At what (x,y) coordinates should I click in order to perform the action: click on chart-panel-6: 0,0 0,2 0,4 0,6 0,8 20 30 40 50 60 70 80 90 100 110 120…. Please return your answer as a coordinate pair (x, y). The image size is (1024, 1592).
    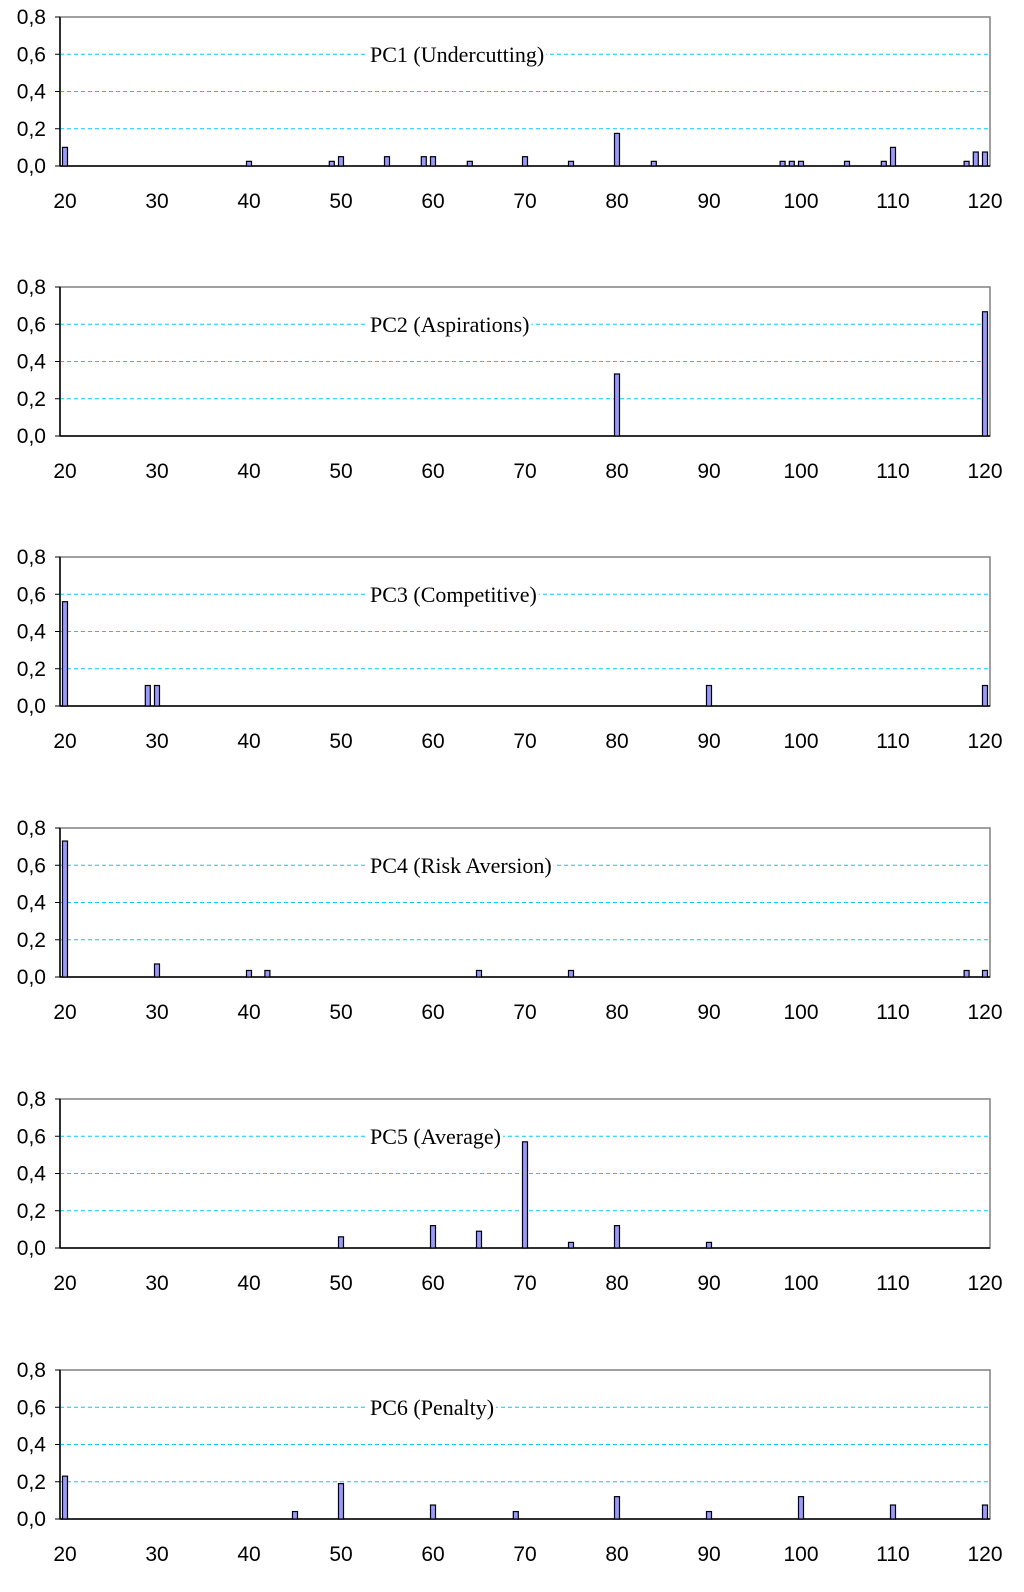
    Looking at the image, I should click on (510, 1462).